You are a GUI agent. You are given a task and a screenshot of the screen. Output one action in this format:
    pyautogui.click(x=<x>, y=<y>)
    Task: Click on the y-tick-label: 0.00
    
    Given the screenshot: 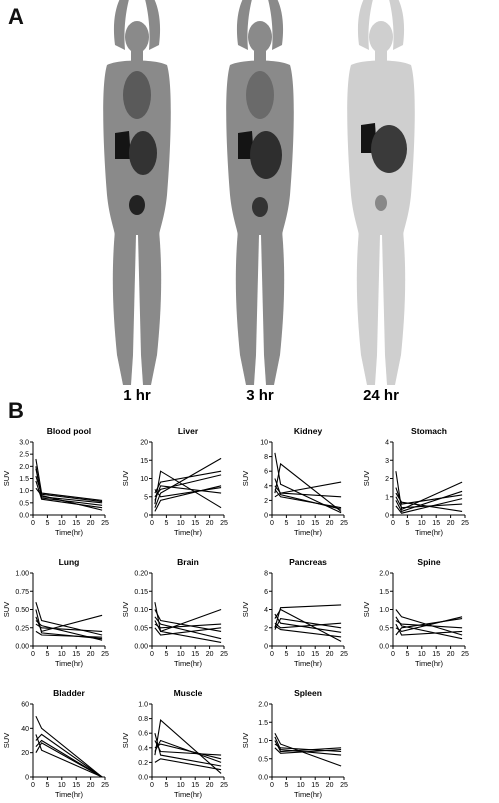 What is the action you would take?
    pyautogui.click(x=141, y=647)
    